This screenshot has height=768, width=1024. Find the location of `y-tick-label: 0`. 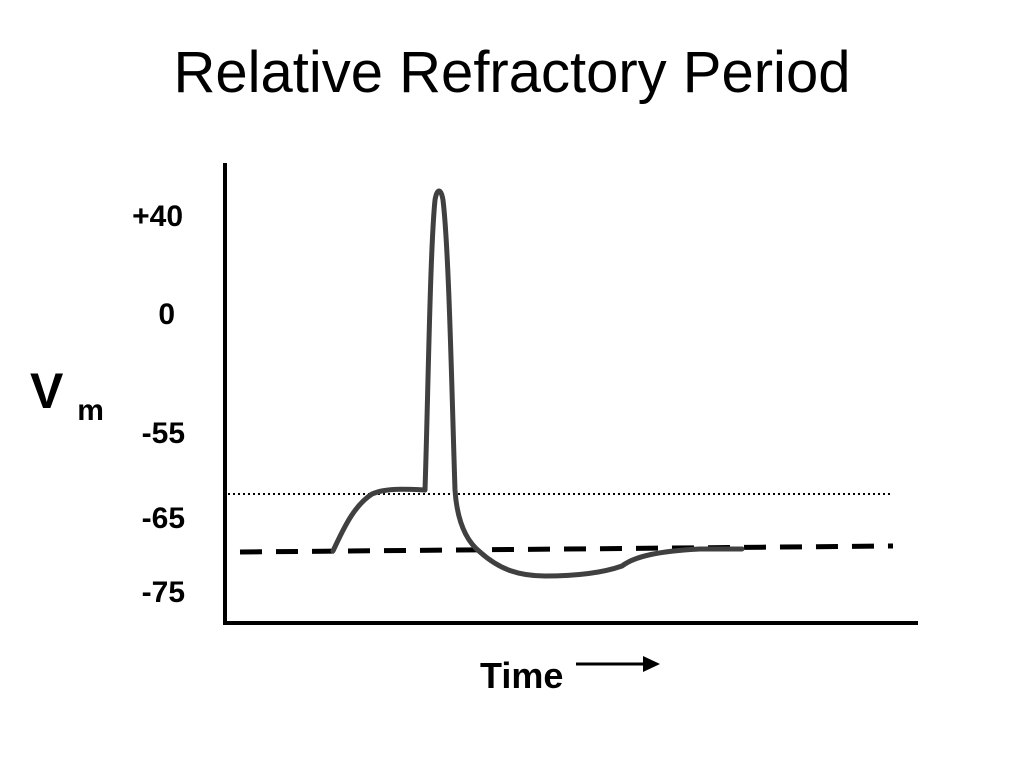

y-tick-label: 0 is located at coordinates (166, 314).